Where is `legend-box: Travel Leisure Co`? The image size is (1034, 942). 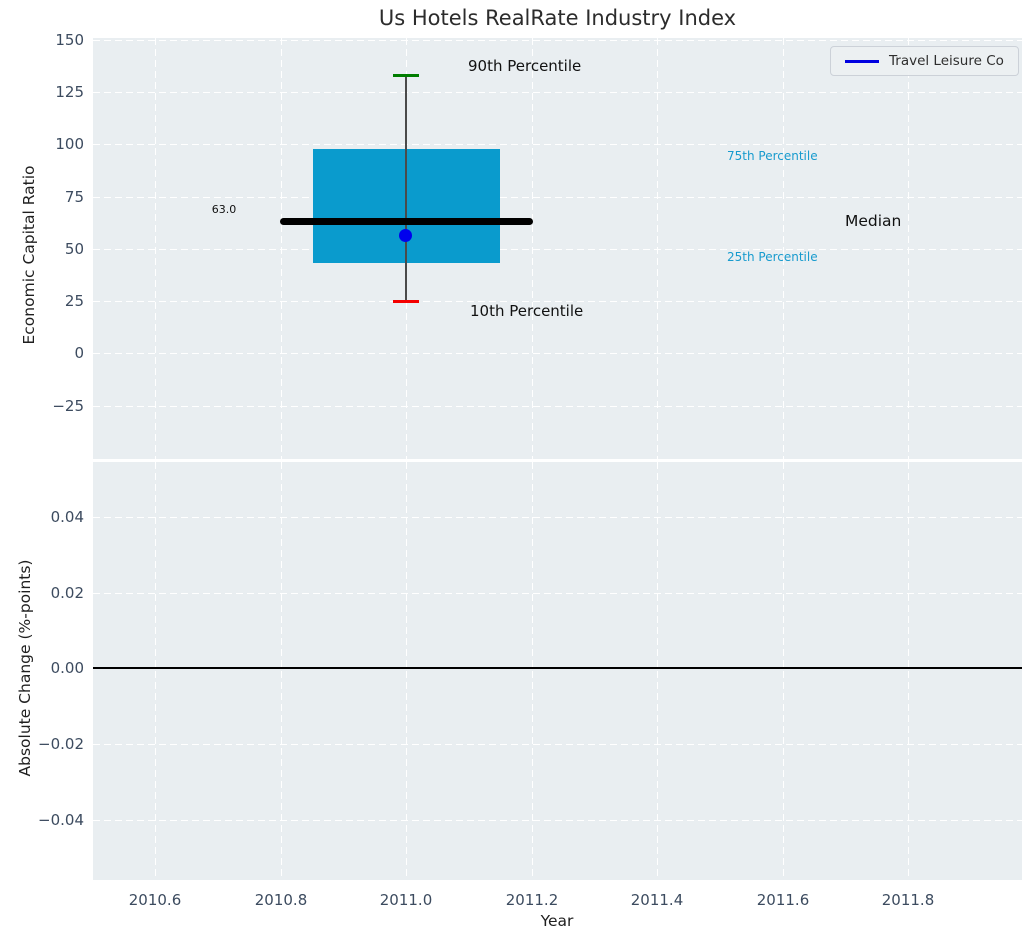
legend-box: Travel Leisure Co is located at coordinates (924, 61).